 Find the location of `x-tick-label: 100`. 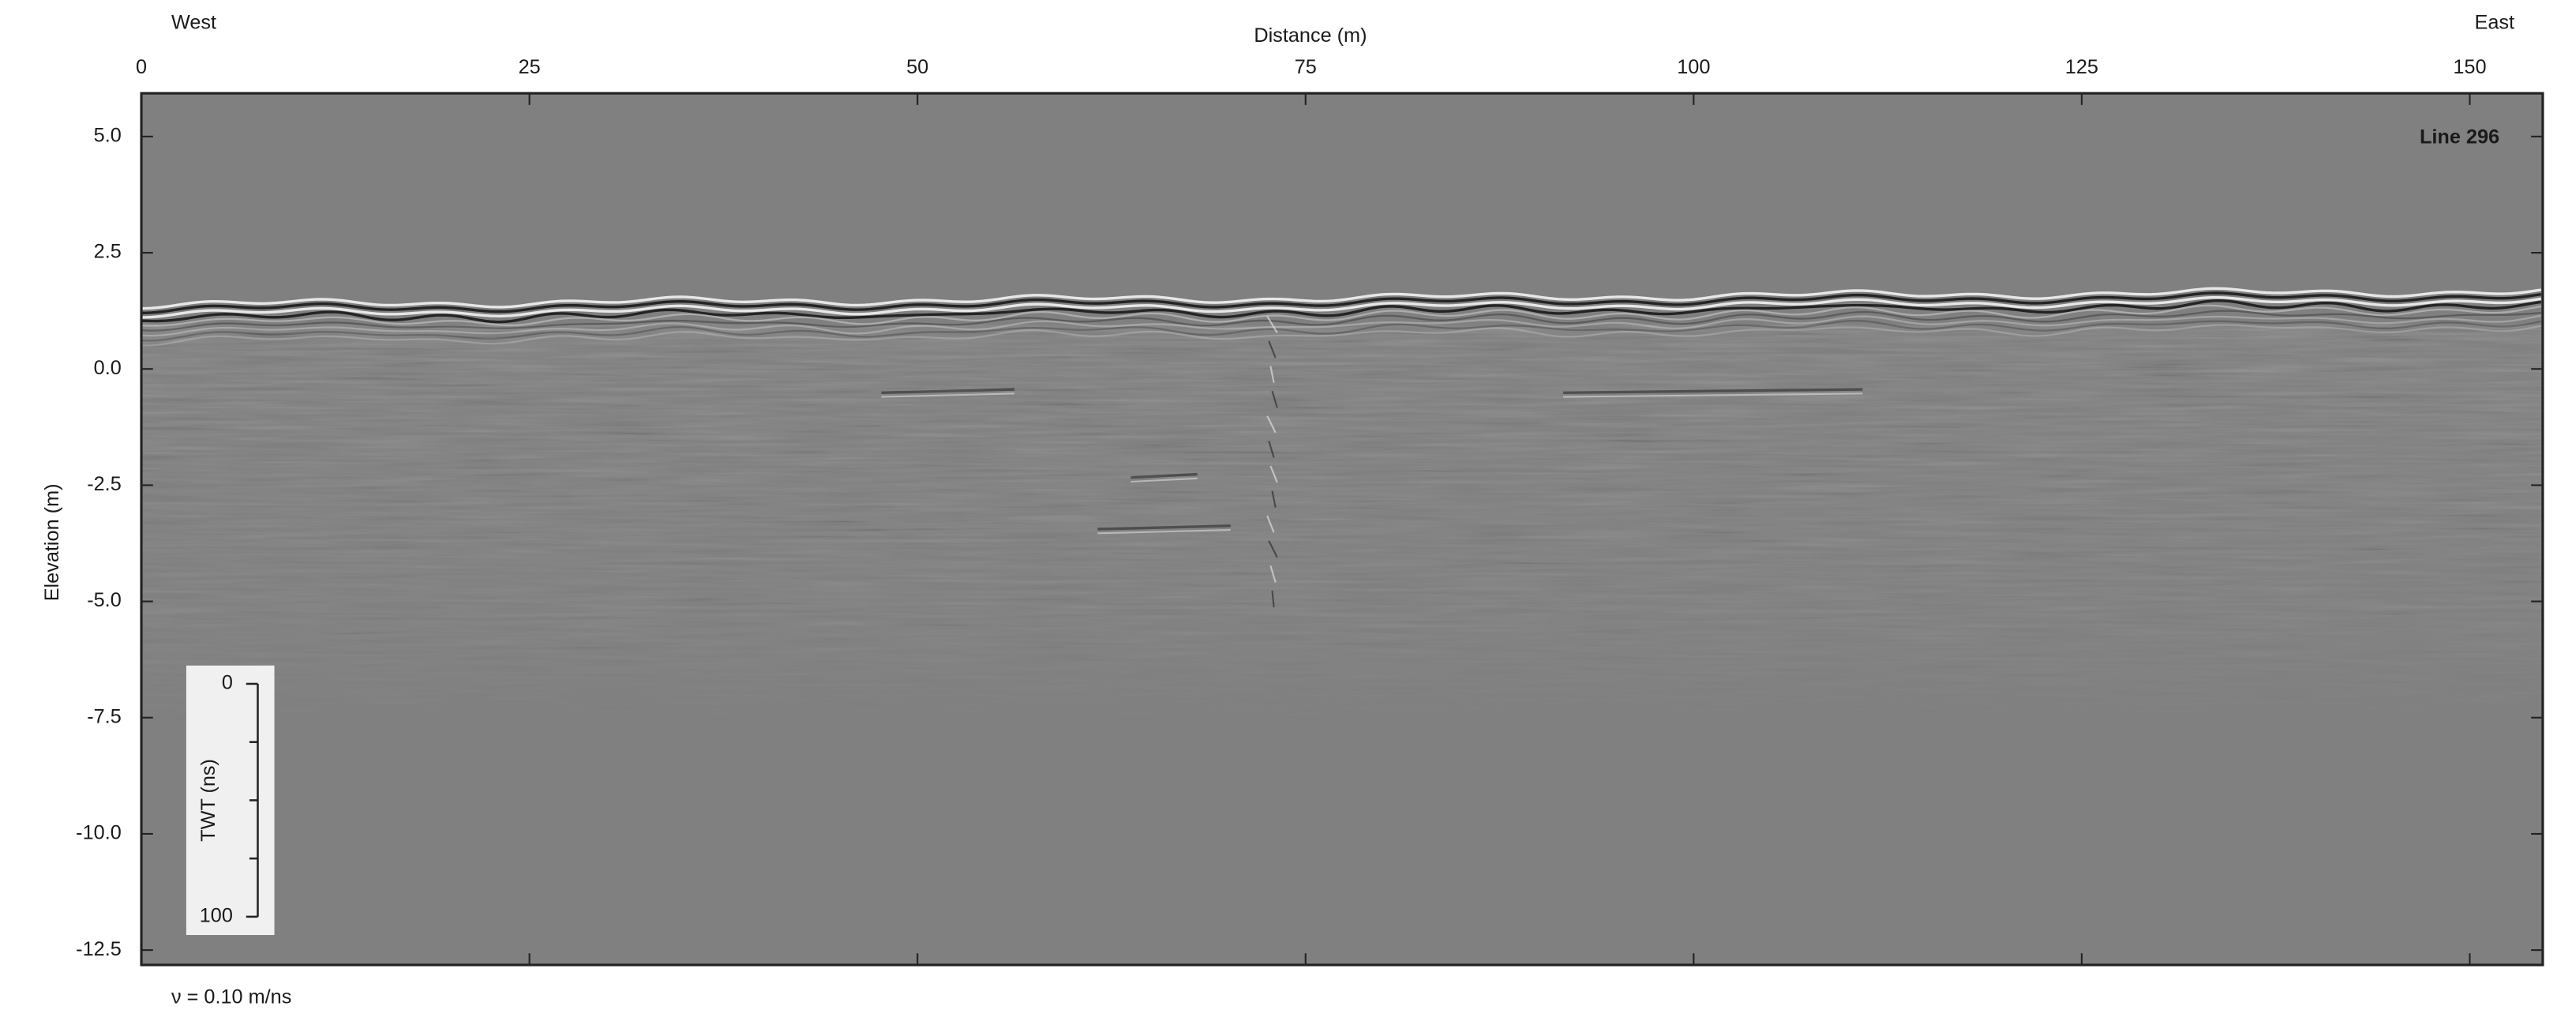

x-tick-label: 100 is located at coordinates (1693, 67).